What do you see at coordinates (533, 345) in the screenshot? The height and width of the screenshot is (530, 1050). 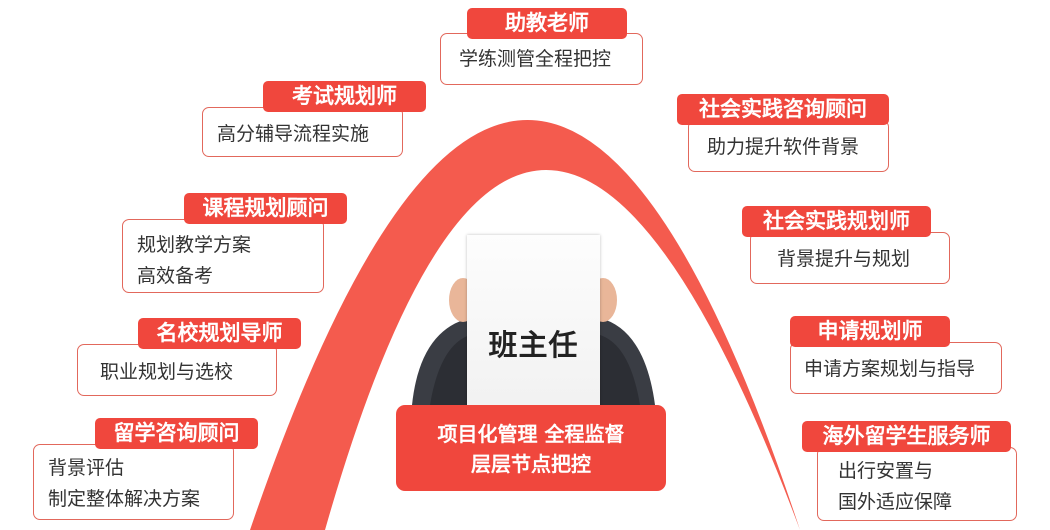 I see `center-title: 班主任` at bounding box center [533, 345].